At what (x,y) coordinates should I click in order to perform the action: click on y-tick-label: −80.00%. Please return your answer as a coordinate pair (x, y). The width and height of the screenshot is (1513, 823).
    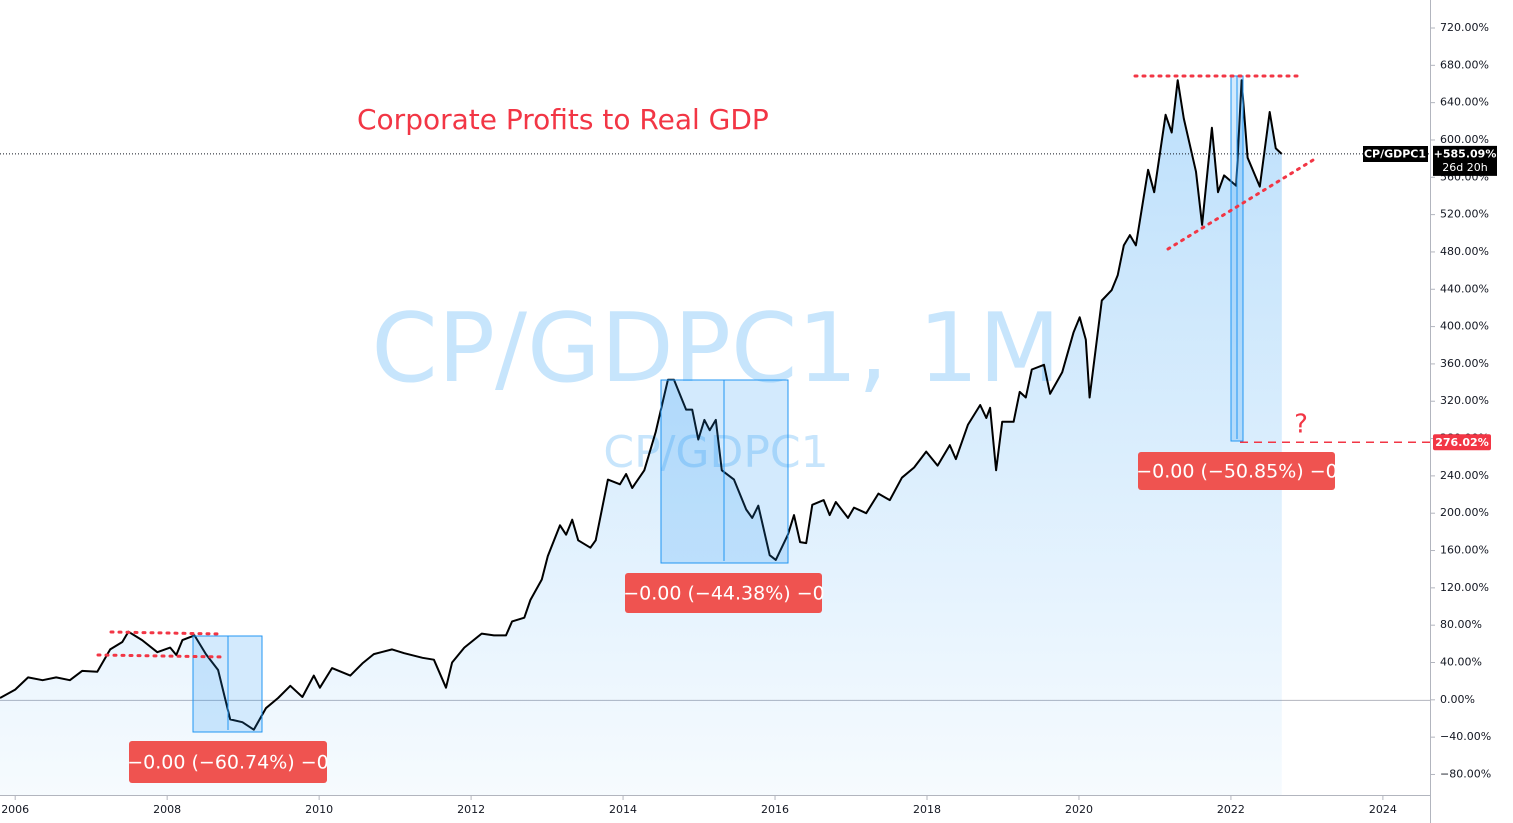
    Looking at the image, I should click on (1465, 773).